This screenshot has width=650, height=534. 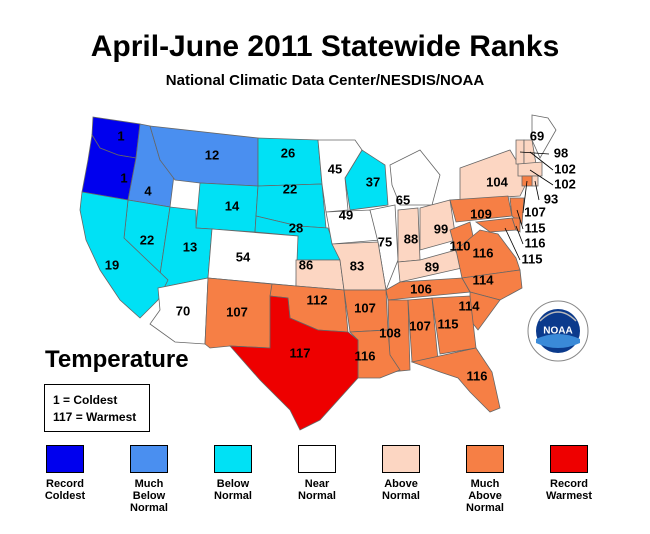 I want to click on legend-item: Record Coldest, so click(x=65, y=473).